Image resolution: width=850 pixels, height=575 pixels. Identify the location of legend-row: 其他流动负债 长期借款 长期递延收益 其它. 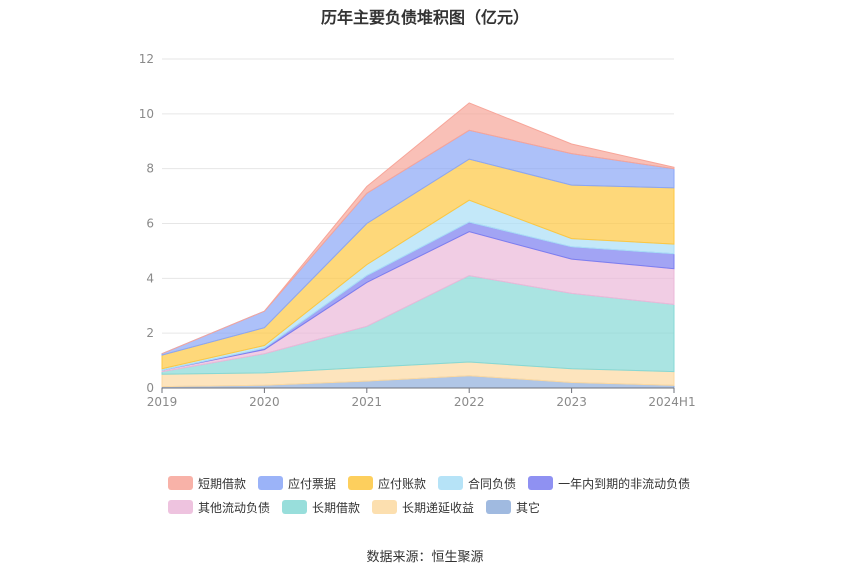
(448, 507).